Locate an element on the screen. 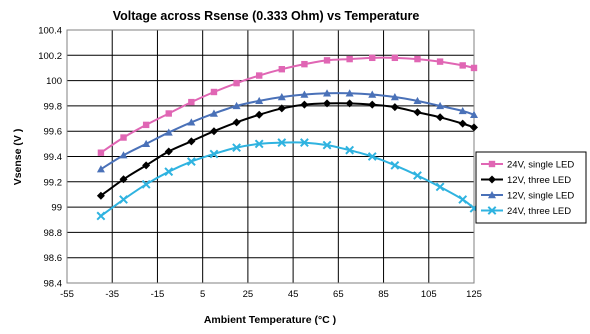 Image resolution: width=590 pixels, height=334 pixels. y-tick-label: 100 is located at coordinates (54, 81).